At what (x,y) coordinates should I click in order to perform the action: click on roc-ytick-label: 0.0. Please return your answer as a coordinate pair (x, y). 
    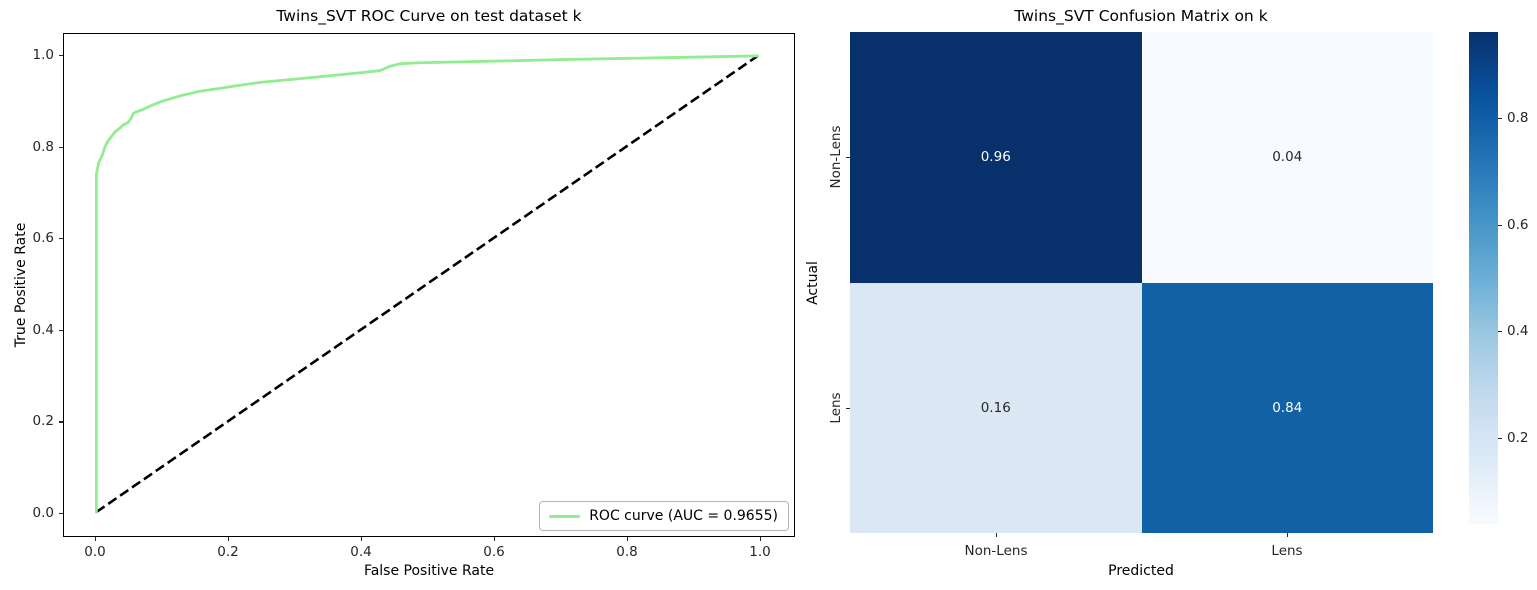
    Looking at the image, I should click on (43, 513).